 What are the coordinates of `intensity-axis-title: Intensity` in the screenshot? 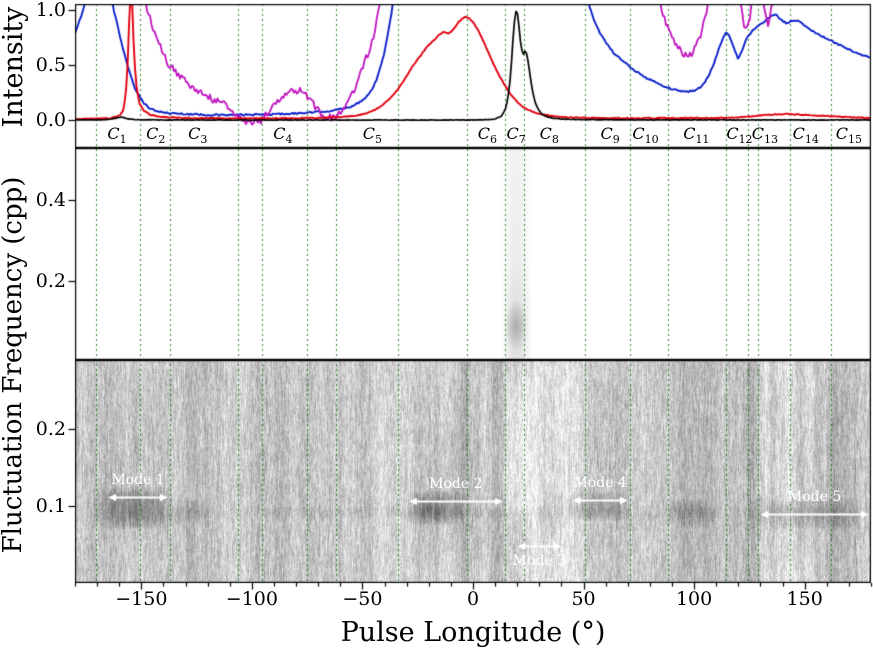 It's located at (14, 67).